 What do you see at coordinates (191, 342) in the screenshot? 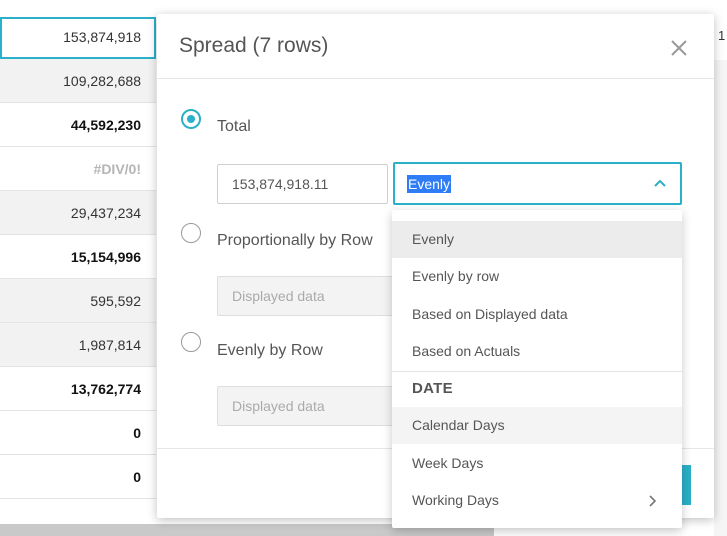
I see `radio-evenly-by-row` at bounding box center [191, 342].